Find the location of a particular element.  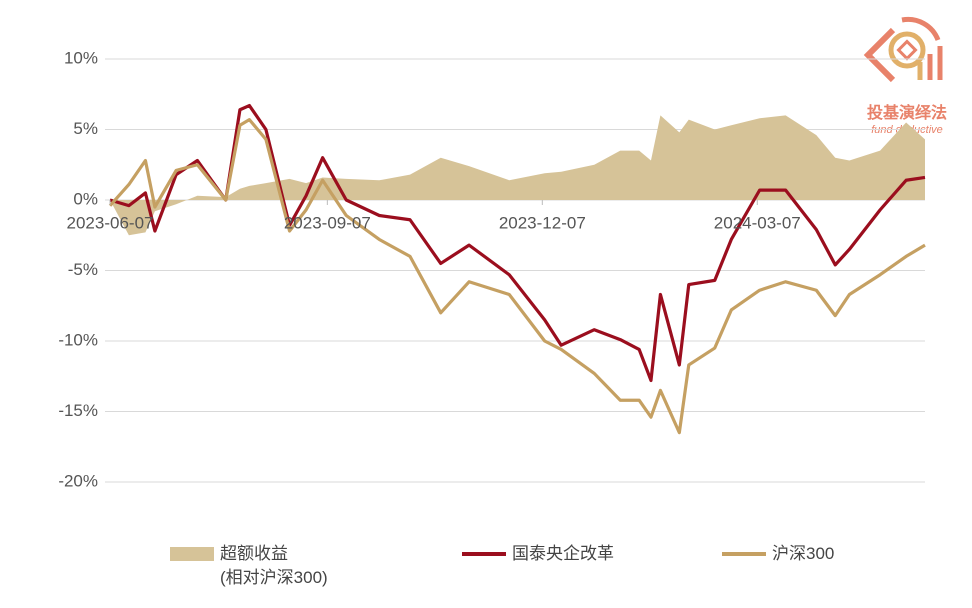

x-tick-label: 2024-03-07 is located at coordinates (757, 222).